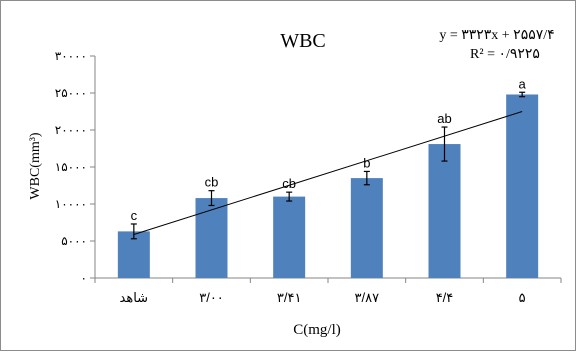  Describe the element at coordinates (134, 215) in the screenshot. I see `significance-label: c` at that location.